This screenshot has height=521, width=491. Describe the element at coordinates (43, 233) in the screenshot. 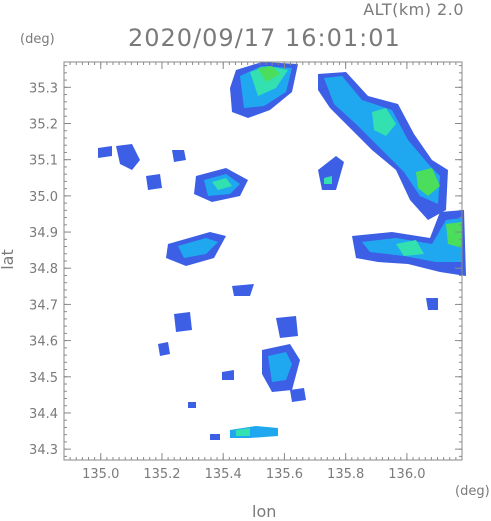

I see `y-tick-label: 34.9` at that location.